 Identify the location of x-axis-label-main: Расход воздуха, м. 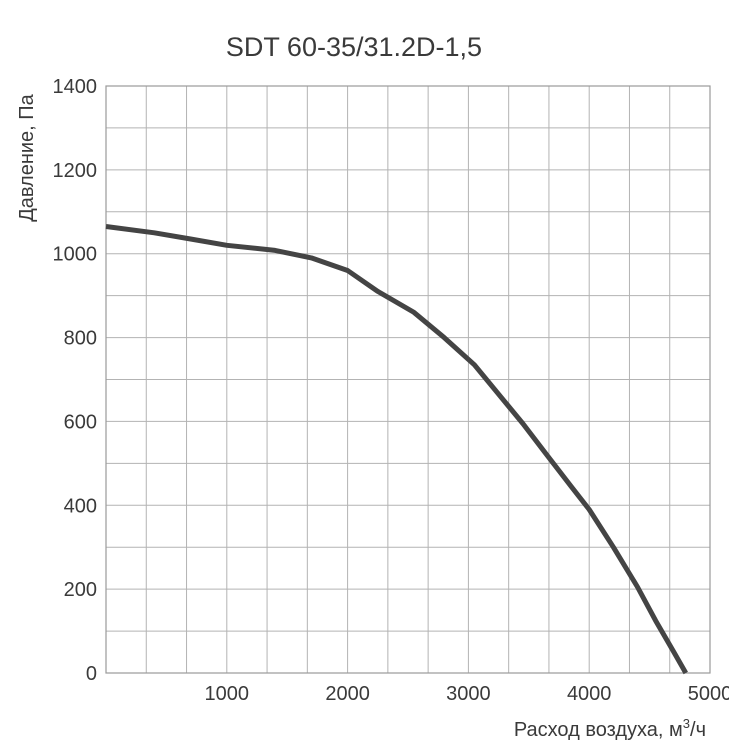
(598, 730).